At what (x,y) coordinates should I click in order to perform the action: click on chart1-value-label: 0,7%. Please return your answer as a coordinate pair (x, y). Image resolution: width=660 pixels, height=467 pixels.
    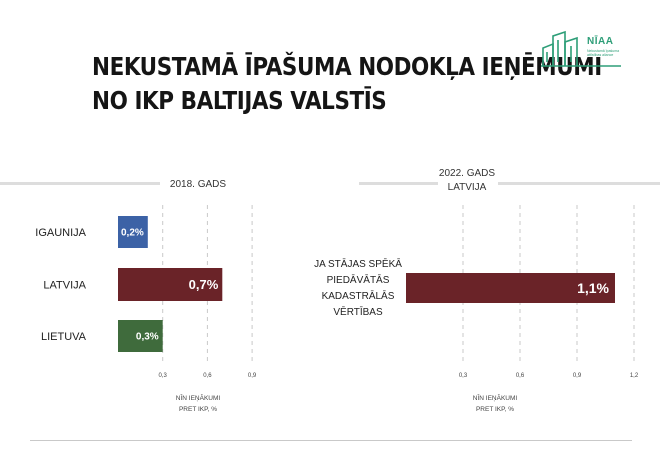
    Looking at the image, I should click on (204, 284).